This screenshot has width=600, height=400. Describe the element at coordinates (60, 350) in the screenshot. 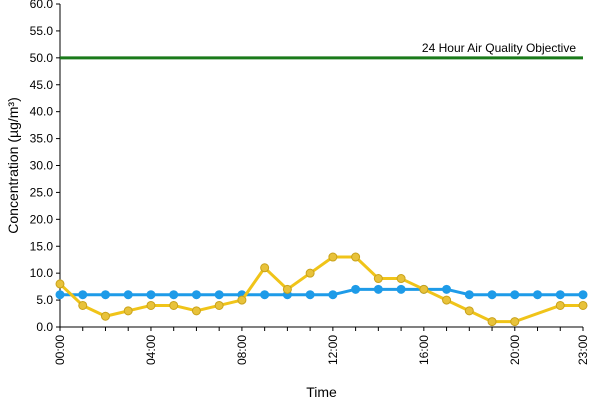

I see `x-tick-label: 00:00` at that location.